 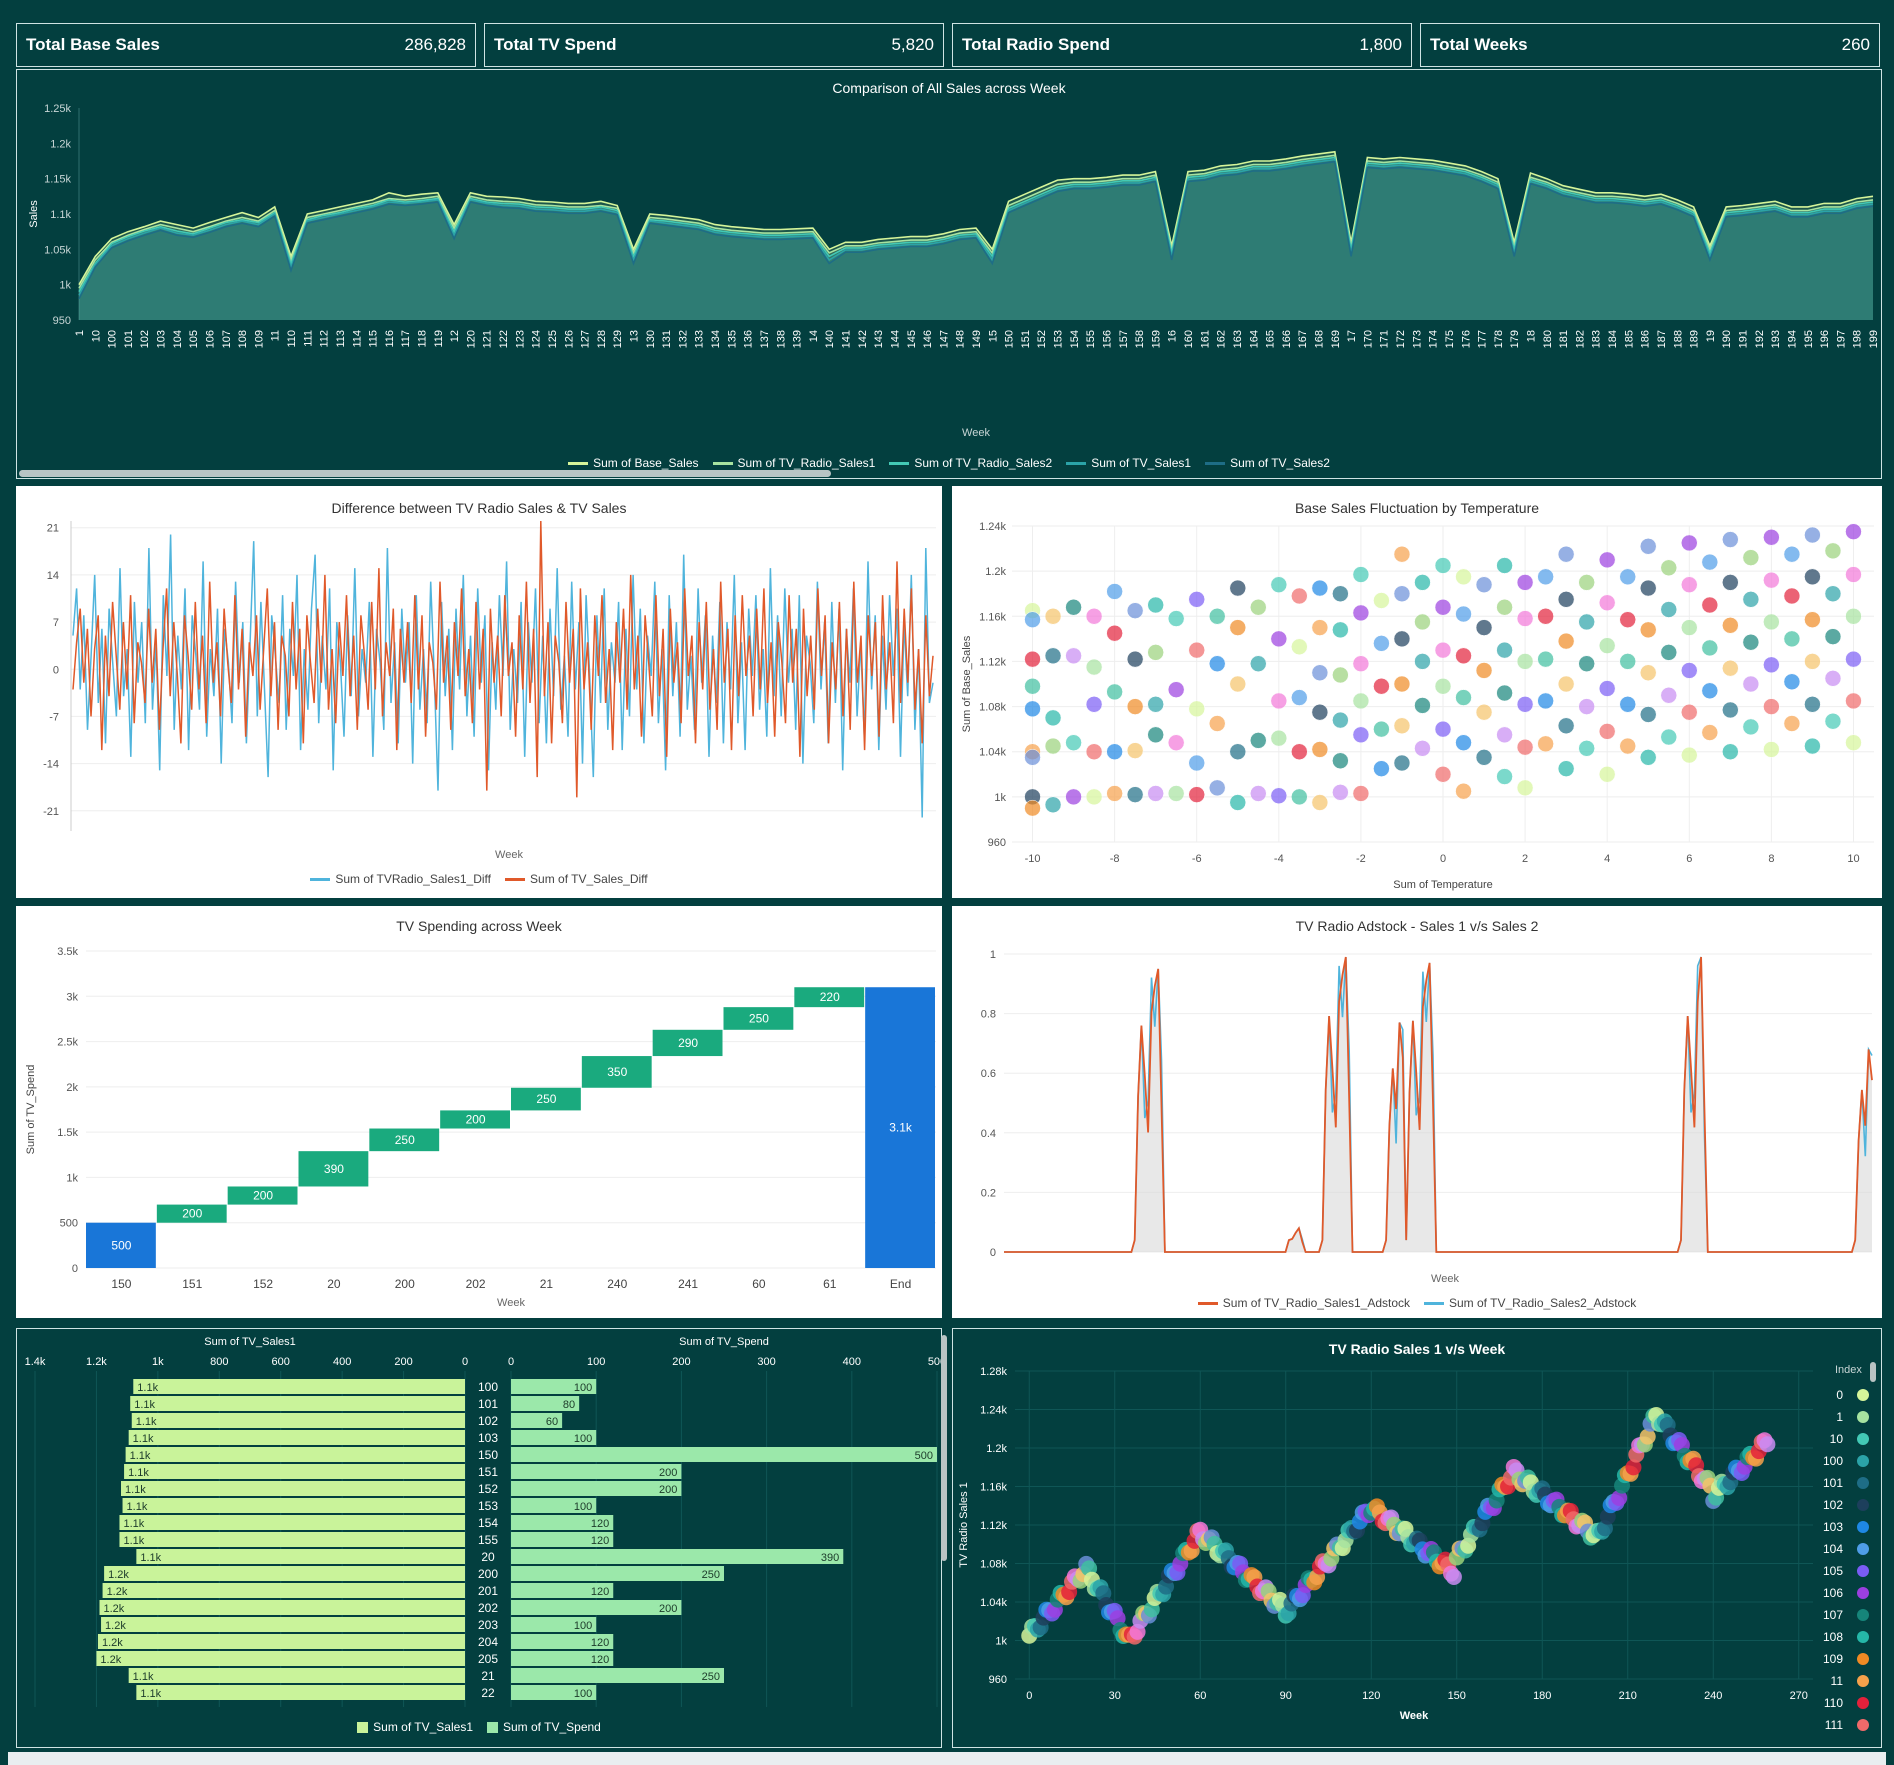 I want to click on vertical-scrollbar, so click(x=944, y=1448).